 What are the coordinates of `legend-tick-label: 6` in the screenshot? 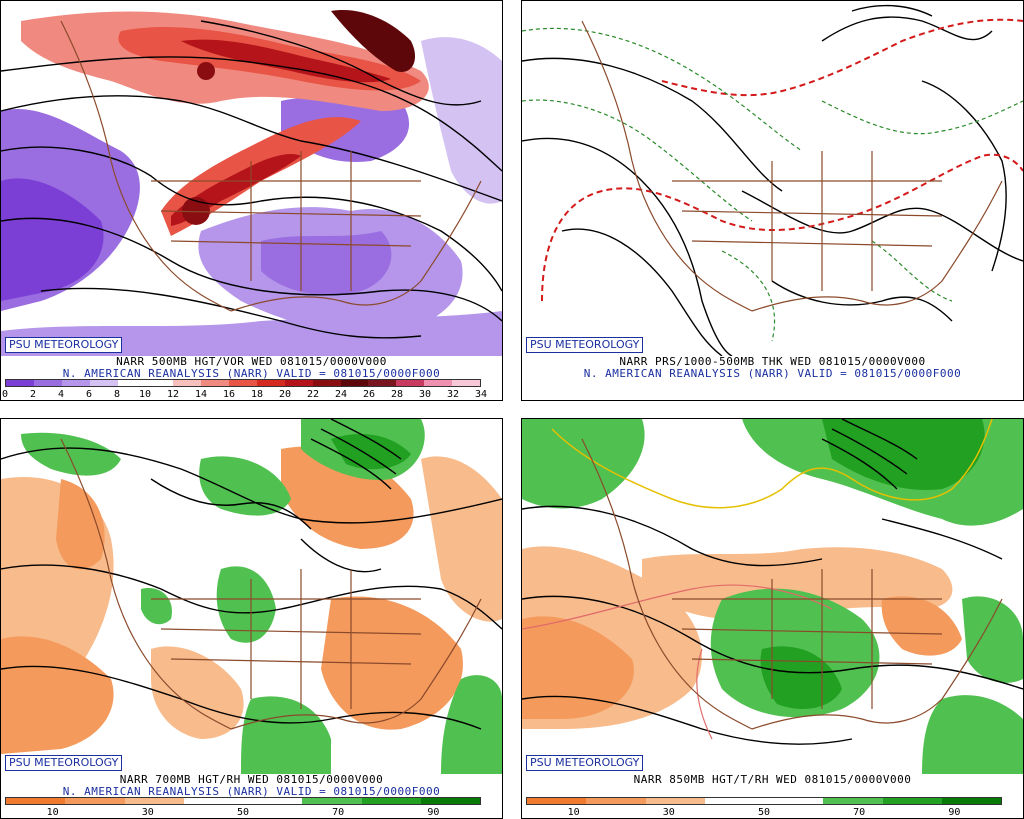 It's located at (89, 394).